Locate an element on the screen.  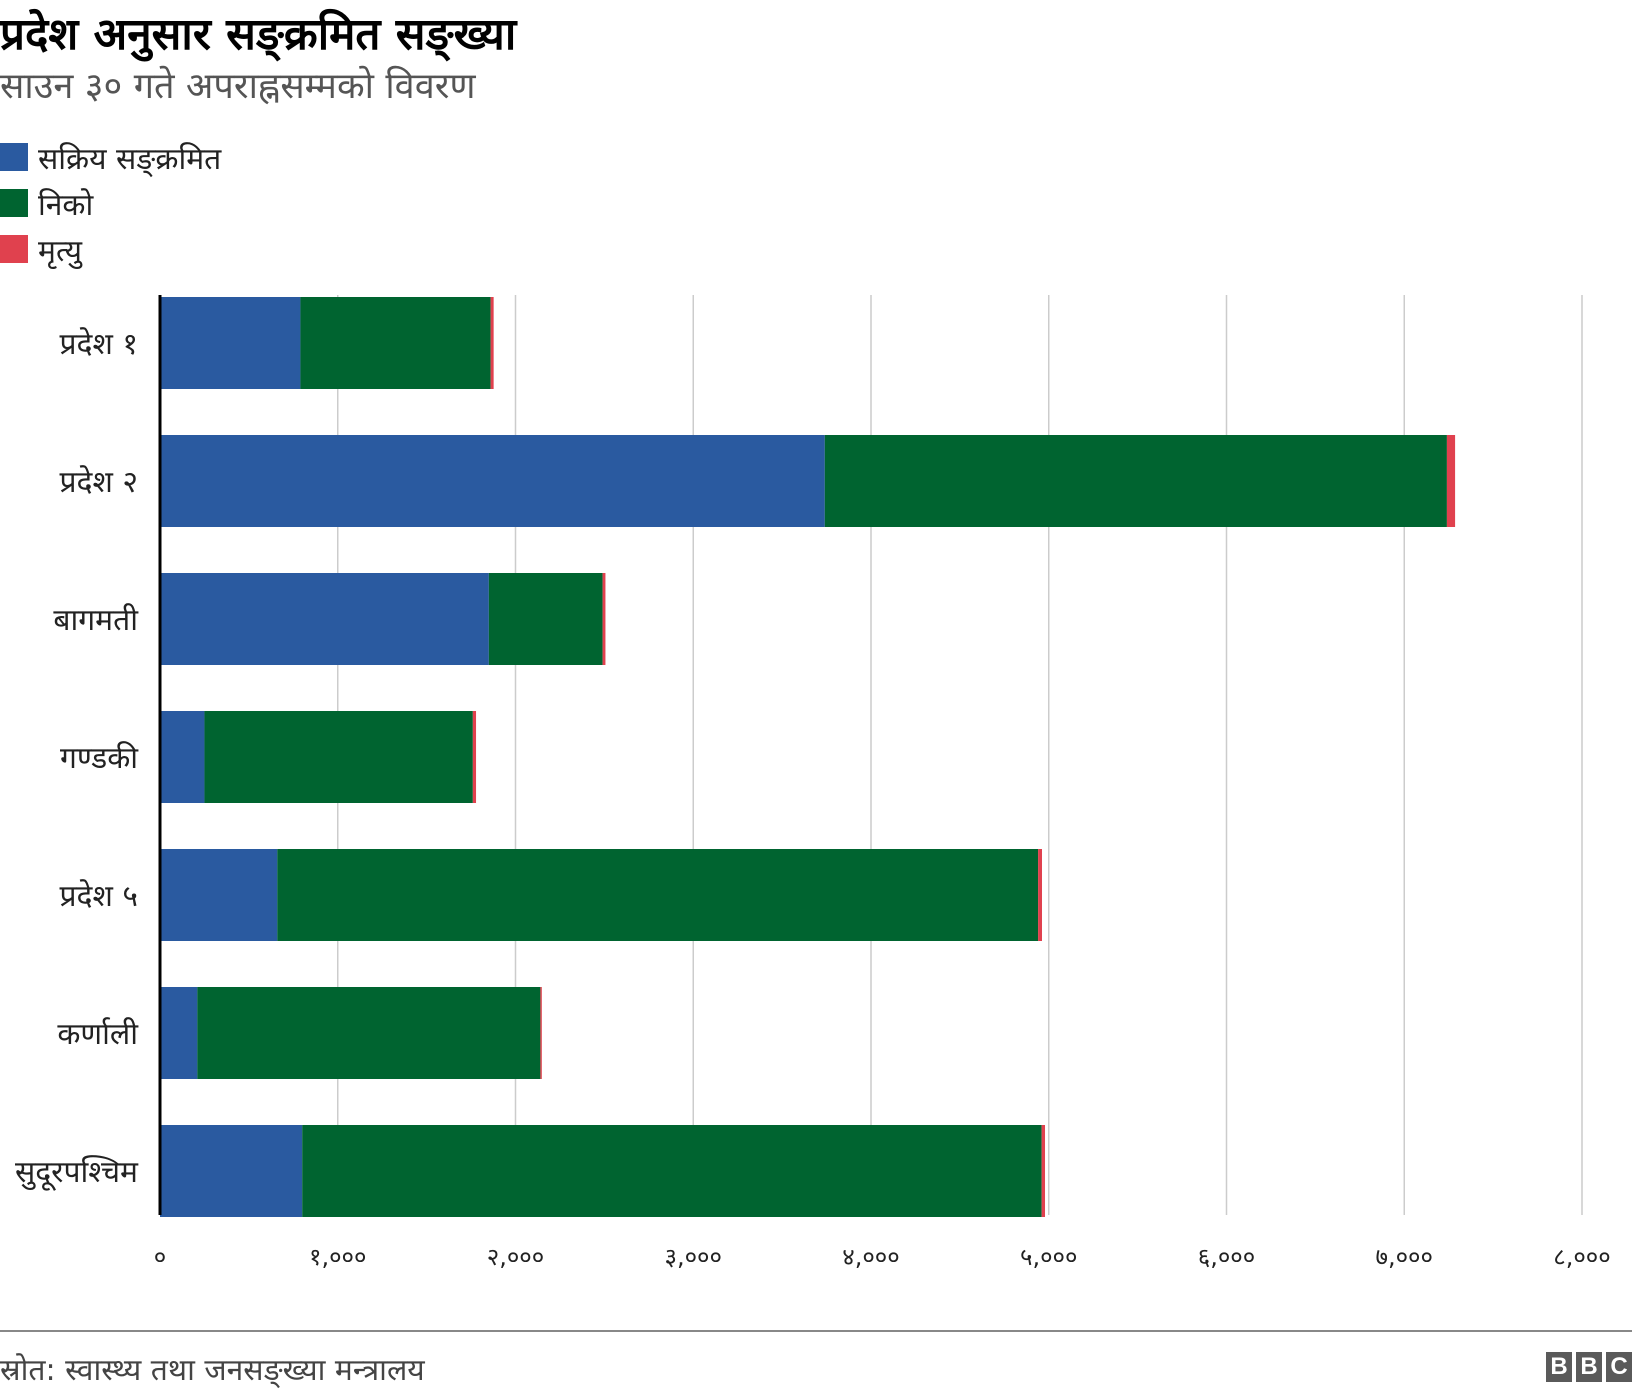
legend-label-deaths: मृत्यु is located at coordinates (60, 251).